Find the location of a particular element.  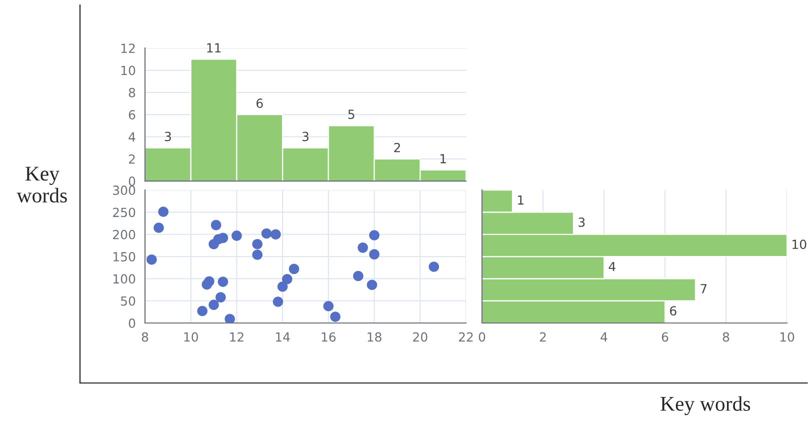

x-tick-label: 4 is located at coordinates (604, 337).